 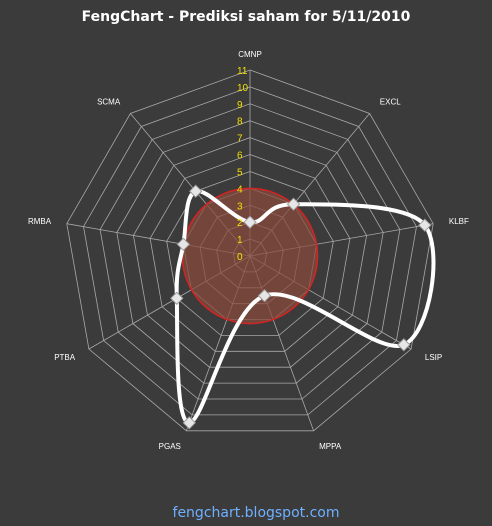 What do you see at coordinates (250, 222) in the screenshot?
I see `data-point-cmnp` at bounding box center [250, 222].